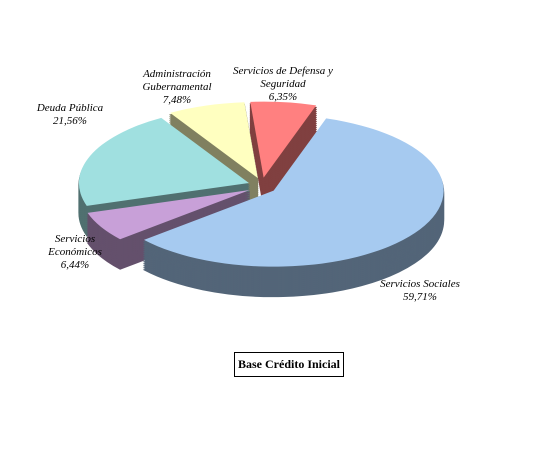 The height and width of the screenshot is (455, 534). I want to click on slice-label: Deuda Pública 21,56%, so click(70, 115).